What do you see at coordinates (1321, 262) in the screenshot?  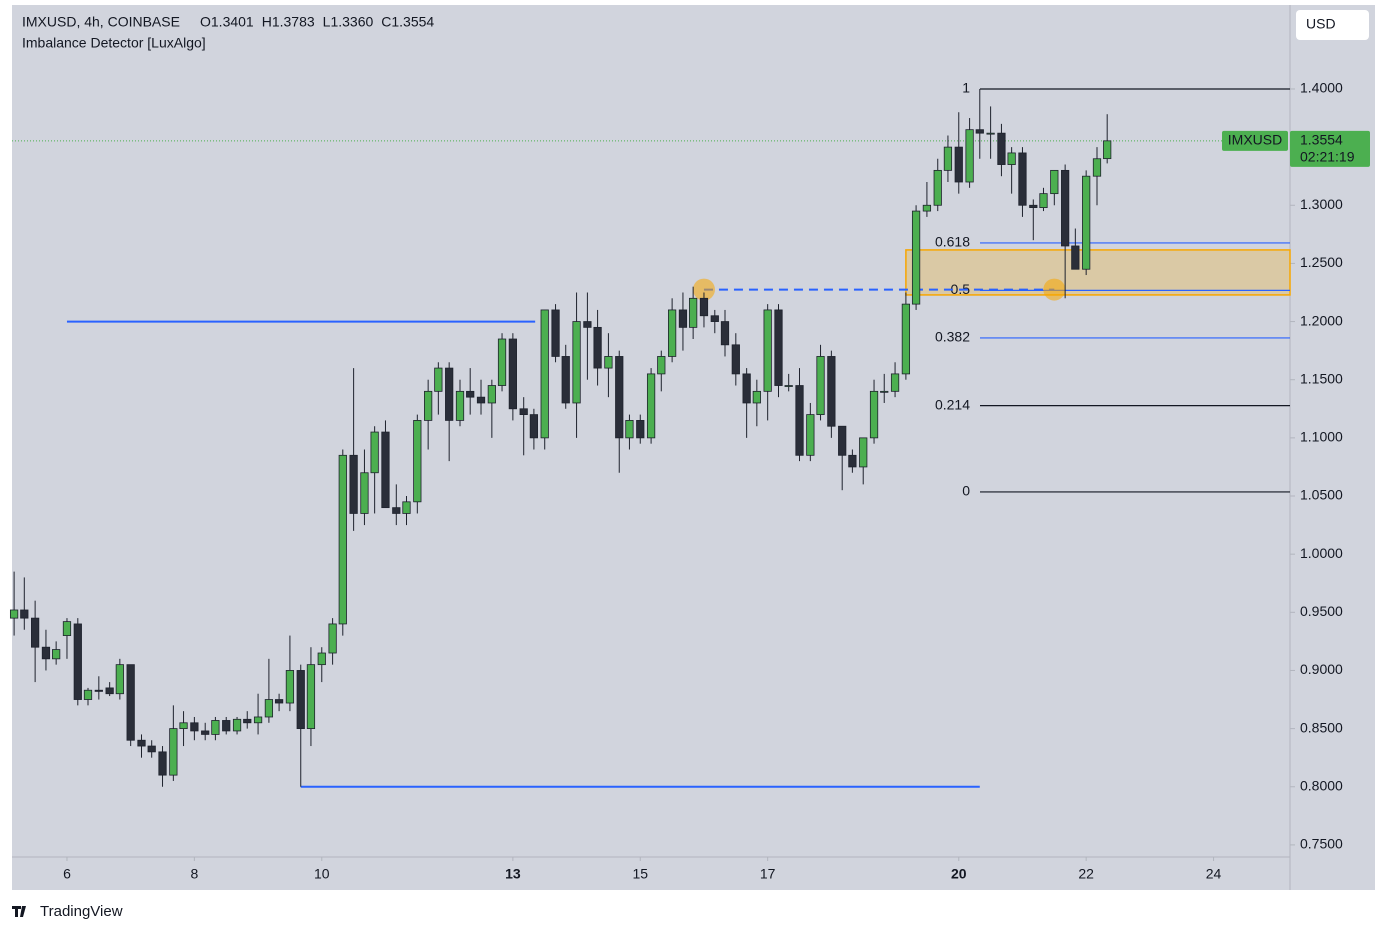 I see `y-tick-label: 1.2500` at bounding box center [1321, 262].